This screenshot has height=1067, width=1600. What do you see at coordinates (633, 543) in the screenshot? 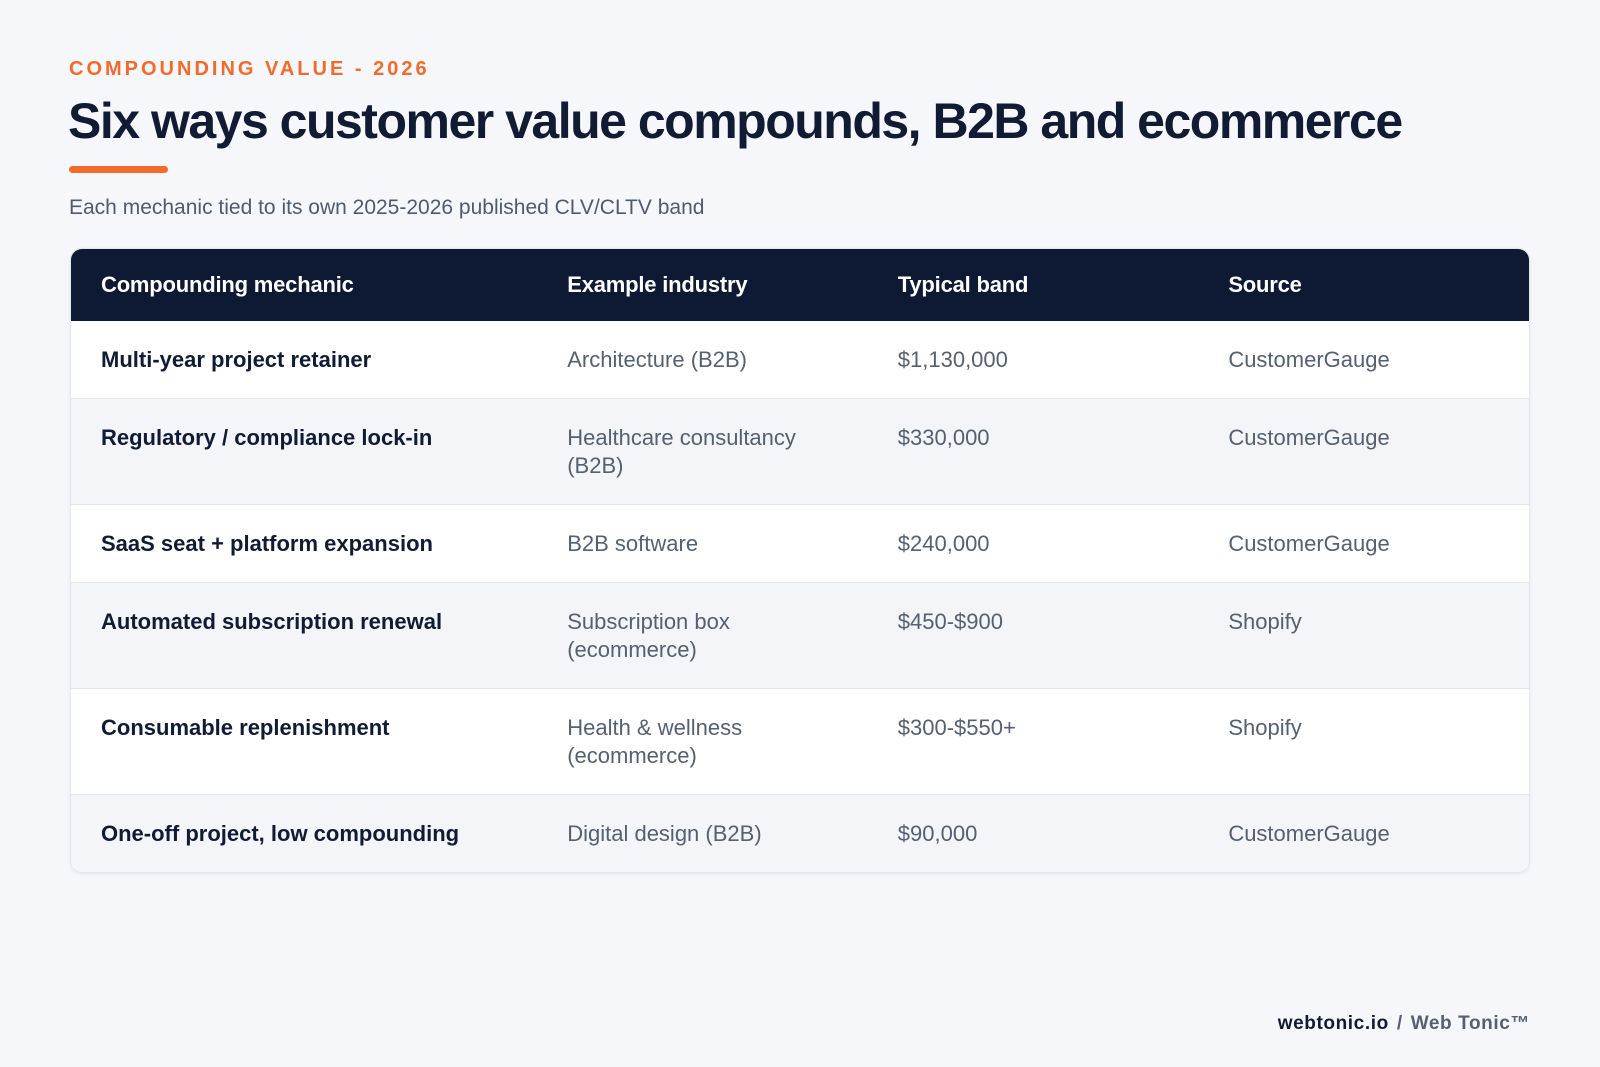
I see `cell-industry: B2B software` at bounding box center [633, 543].